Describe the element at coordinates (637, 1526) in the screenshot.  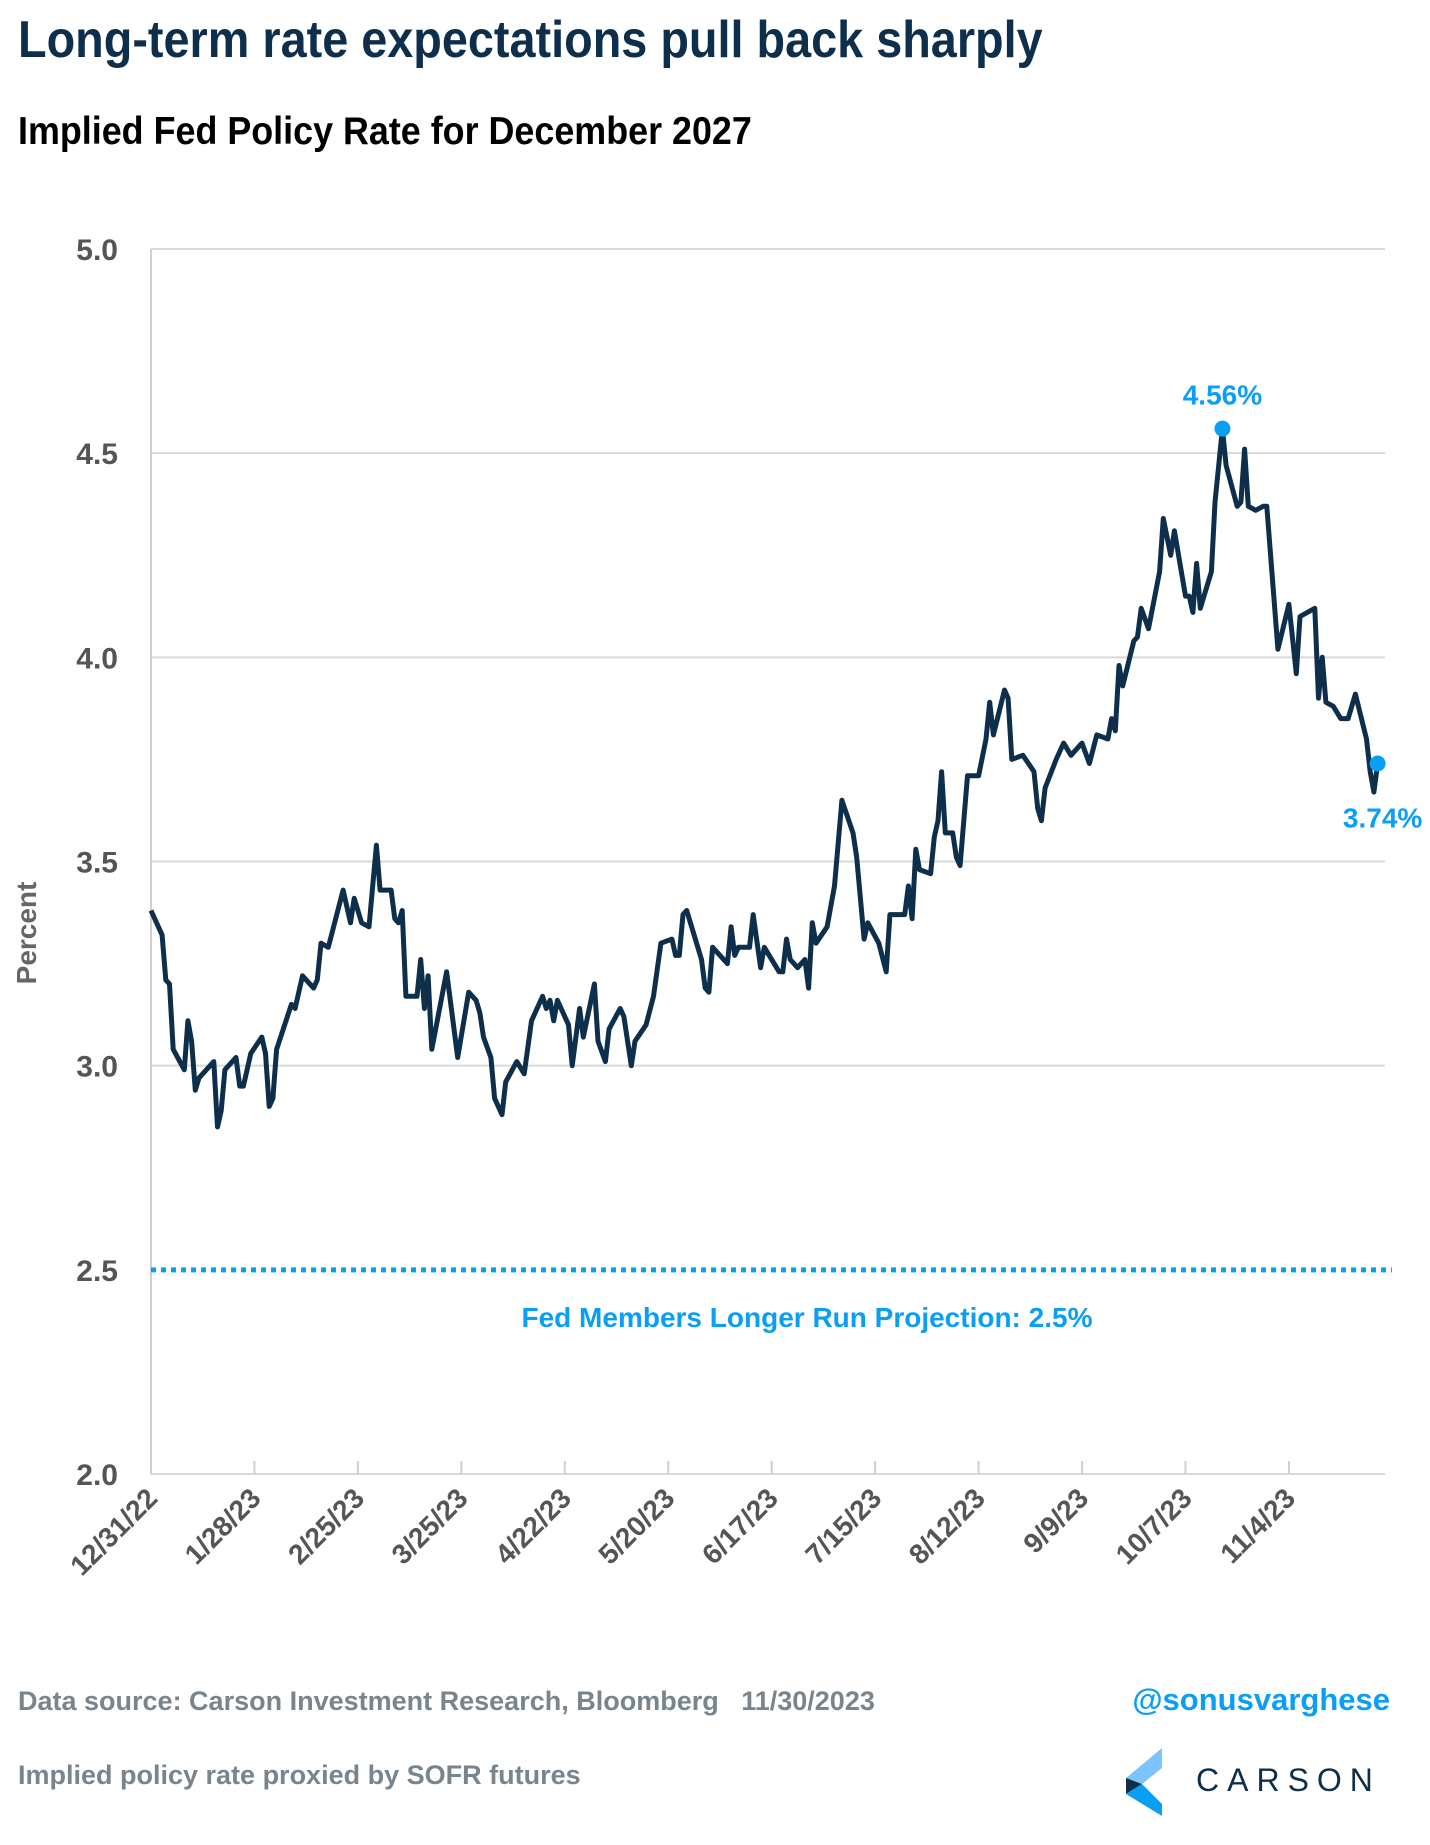
I see `x-tick-label: 5/20/23` at that location.